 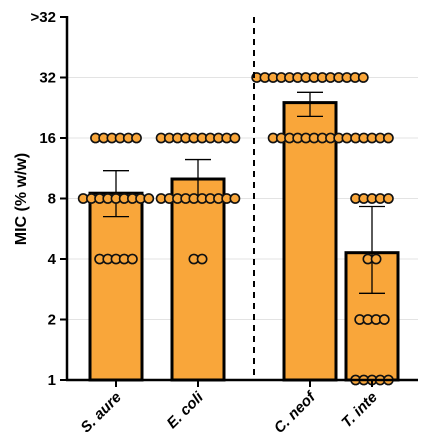 What do you see at coordinates (47, 78) in the screenshot?
I see `y-tick-label: 32` at bounding box center [47, 78].